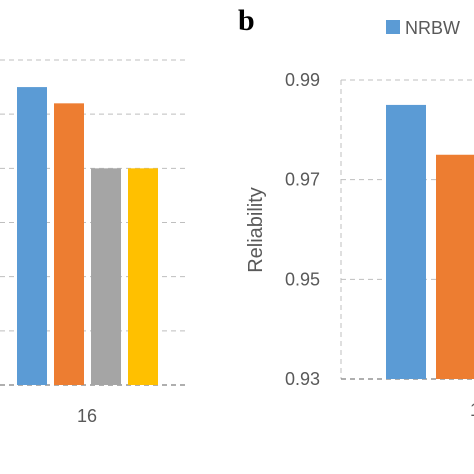 The image size is (474, 474). What do you see at coordinates (302, 379) in the screenshot?
I see `y-tick-label: 0.93` at bounding box center [302, 379].